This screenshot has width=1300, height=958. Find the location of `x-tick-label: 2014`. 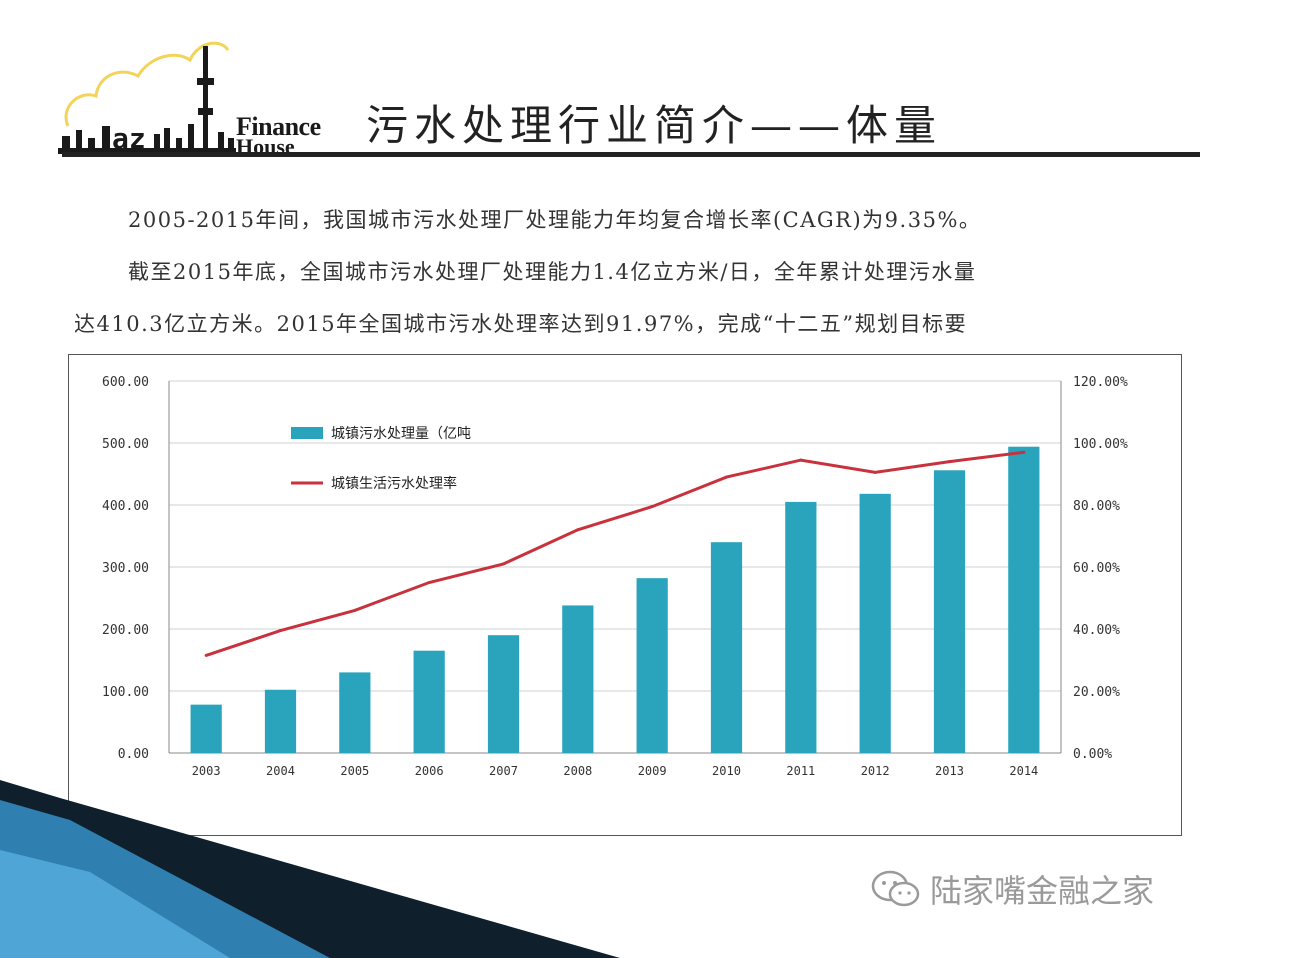

x-tick-label: 2014 is located at coordinates (1023, 771).